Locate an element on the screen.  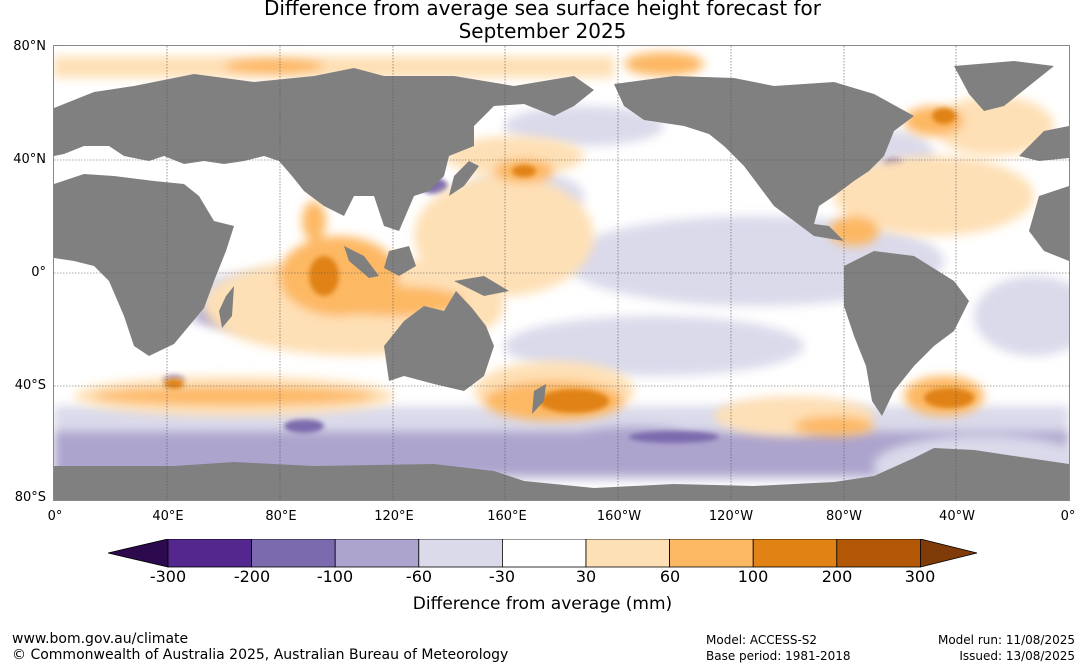
lat-label-80n: 80°N is located at coordinates (29, 46).